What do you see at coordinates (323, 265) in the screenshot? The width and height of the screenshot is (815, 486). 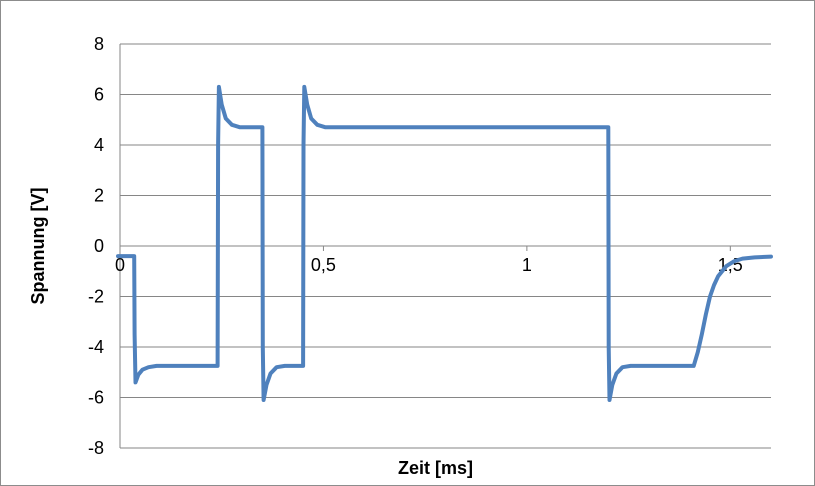 I see `x-tick-label: 0,5` at bounding box center [323, 265].